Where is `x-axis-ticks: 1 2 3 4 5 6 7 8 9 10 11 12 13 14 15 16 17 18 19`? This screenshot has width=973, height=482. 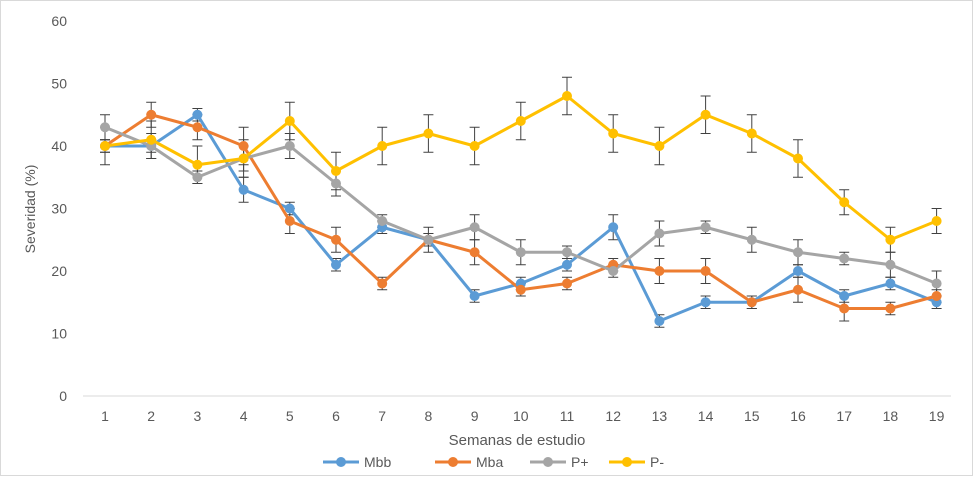 x-axis-ticks: 1 2 3 4 5 6 7 8 9 10 11 12 13 14 15 16 17 18 19 is located at coordinates (522, 416).